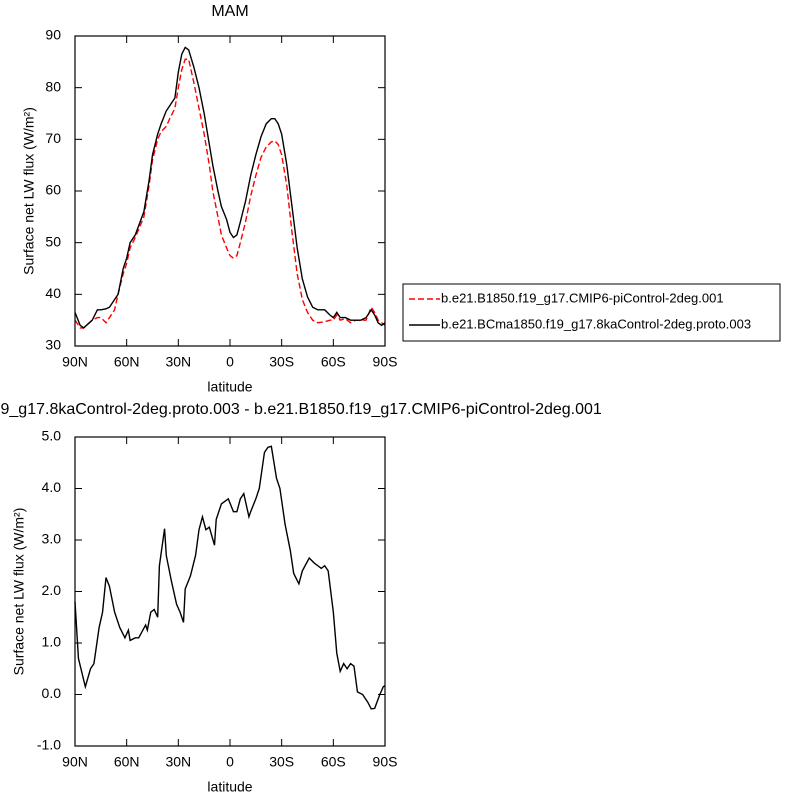  What do you see at coordinates (53, 35) in the screenshot?
I see `y-tick-label: 90` at bounding box center [53, 35].